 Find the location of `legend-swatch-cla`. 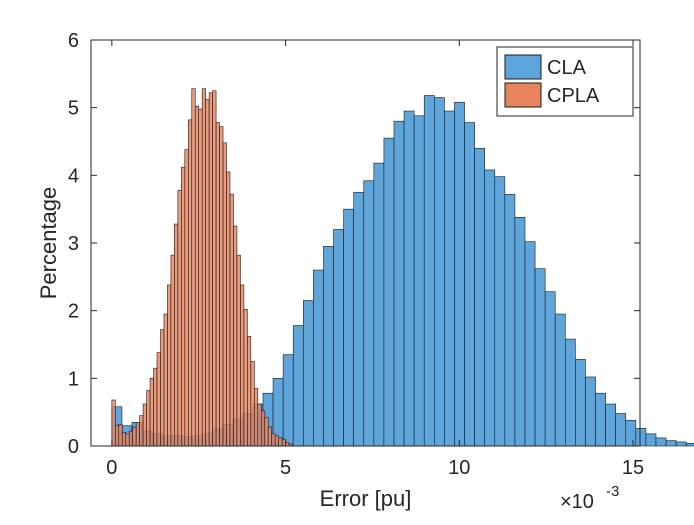

legend-swatch-cla is located at coordinates (523, 67).